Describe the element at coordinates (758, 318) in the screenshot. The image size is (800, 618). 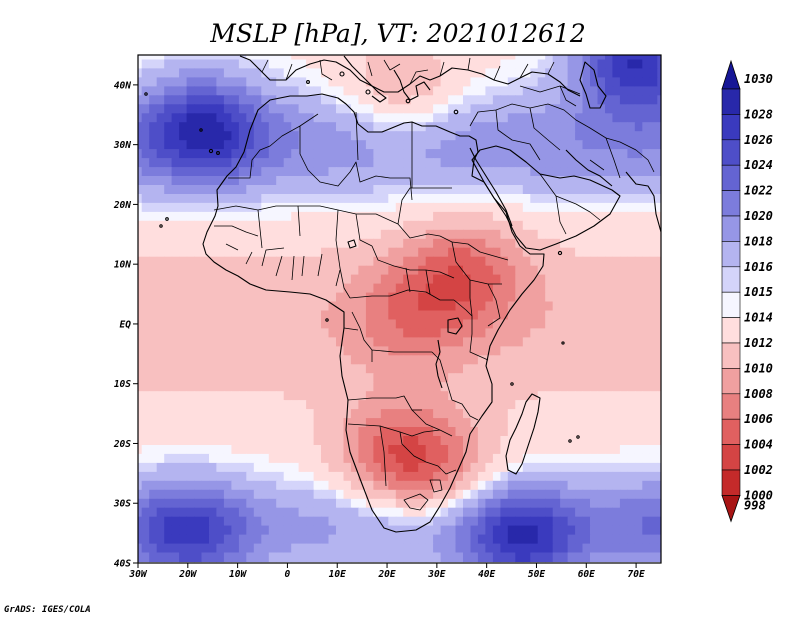
I see `colorbar-level-label: 1014` at that location.